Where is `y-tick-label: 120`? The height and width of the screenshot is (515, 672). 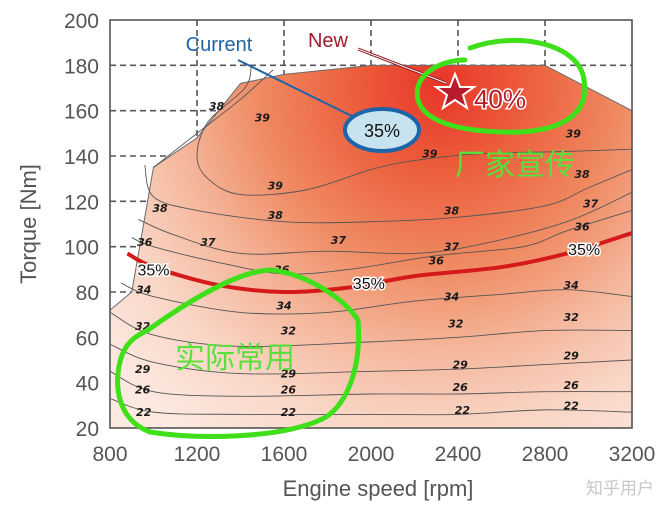 y-tick-label: 120 is located at coordinates (81, 202).